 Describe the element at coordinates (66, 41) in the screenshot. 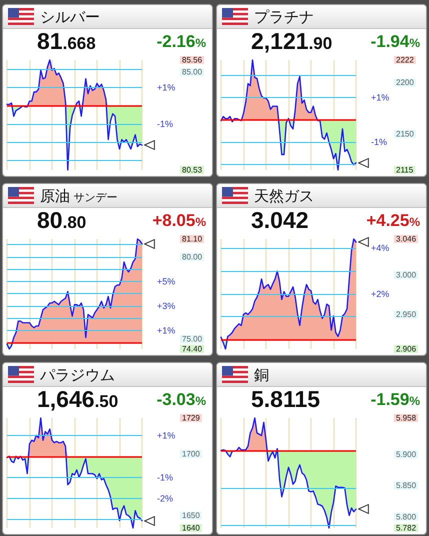

I see `chart-subtitle: 81.668` at that location.